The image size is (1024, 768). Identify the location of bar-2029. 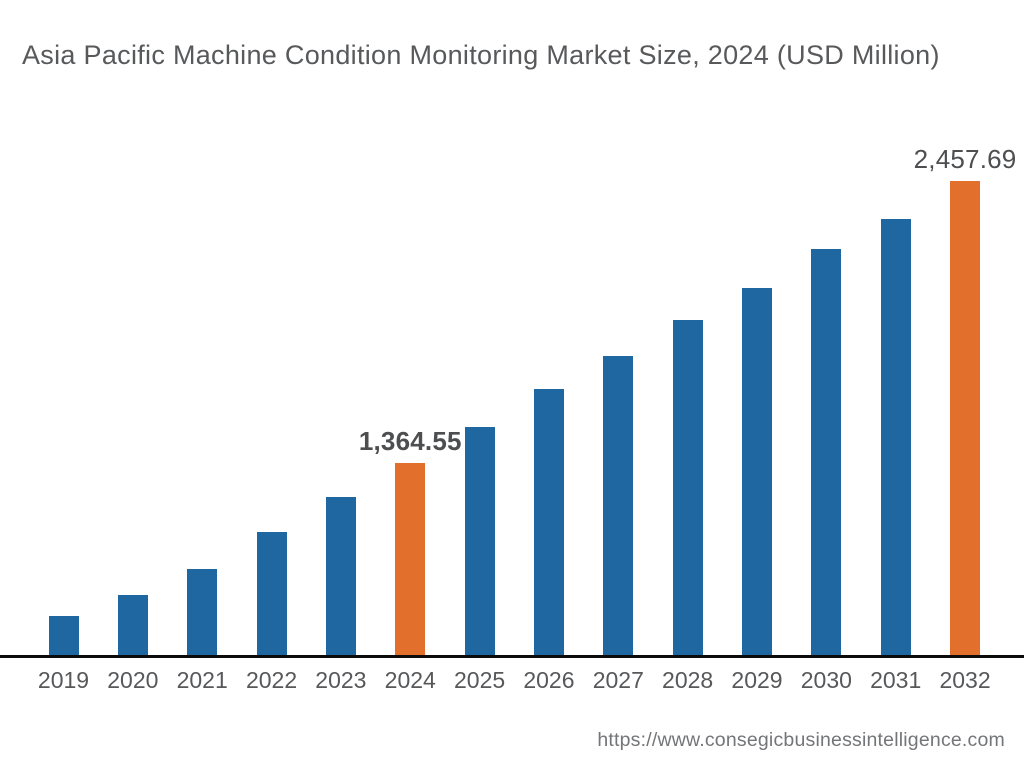
(757, 473).